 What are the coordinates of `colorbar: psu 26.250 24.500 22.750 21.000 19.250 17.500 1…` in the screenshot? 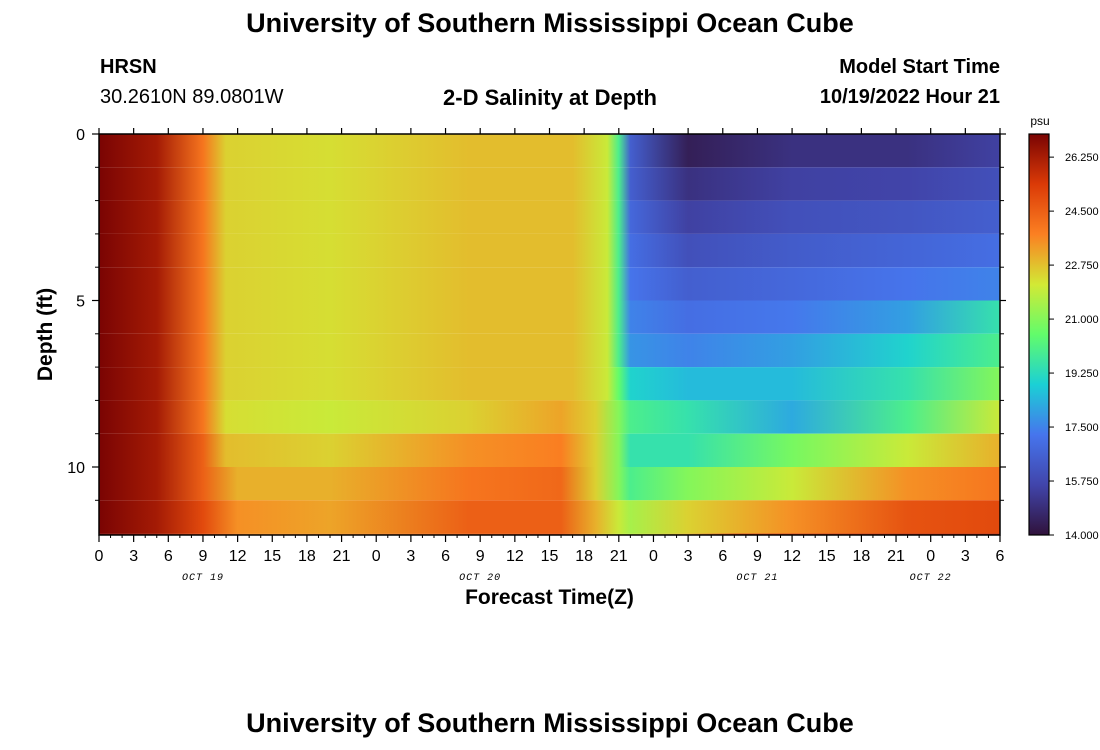 It's located at (1063, 328).